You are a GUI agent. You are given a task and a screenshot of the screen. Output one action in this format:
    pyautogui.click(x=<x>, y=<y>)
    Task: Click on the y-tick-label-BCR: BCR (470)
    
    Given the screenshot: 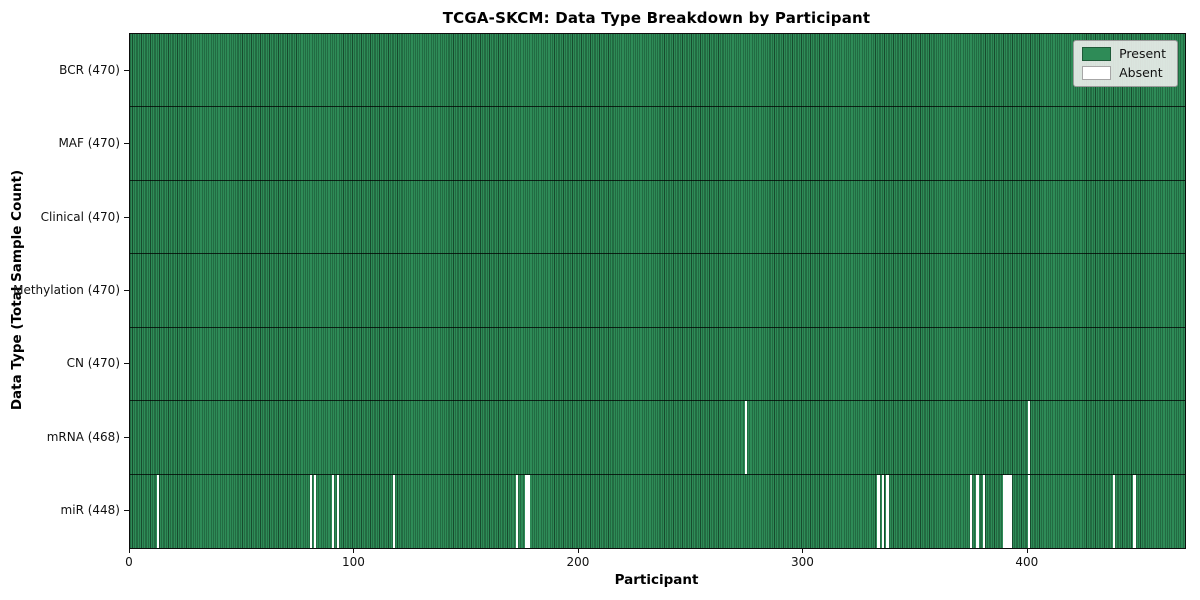 What is the action you would take?
    pyautogui.click(x=89, y=69)
    